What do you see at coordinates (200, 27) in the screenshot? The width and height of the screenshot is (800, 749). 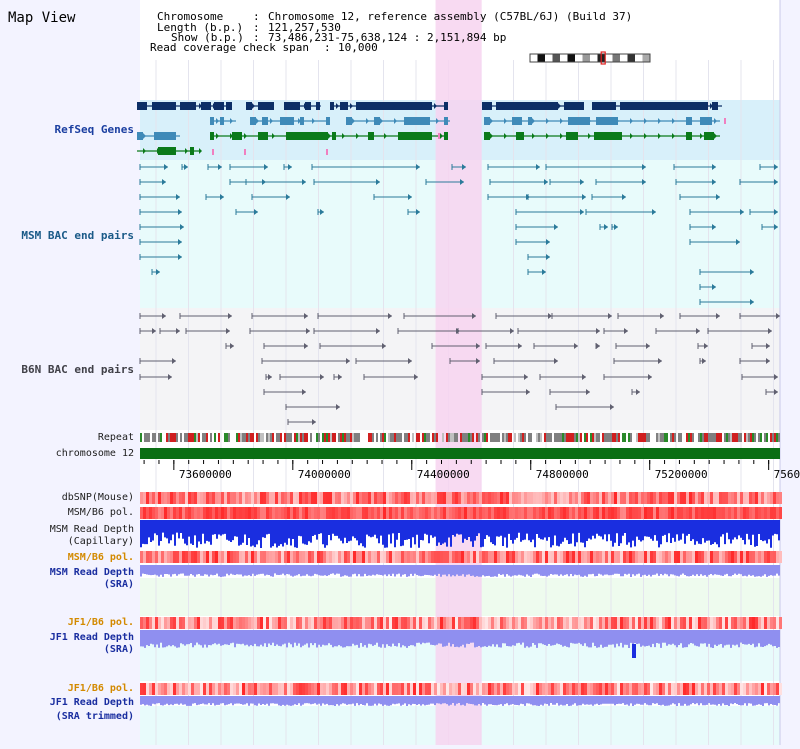 I see `info-length-label: Length (b.p.)` at bounding box center [200, 27].